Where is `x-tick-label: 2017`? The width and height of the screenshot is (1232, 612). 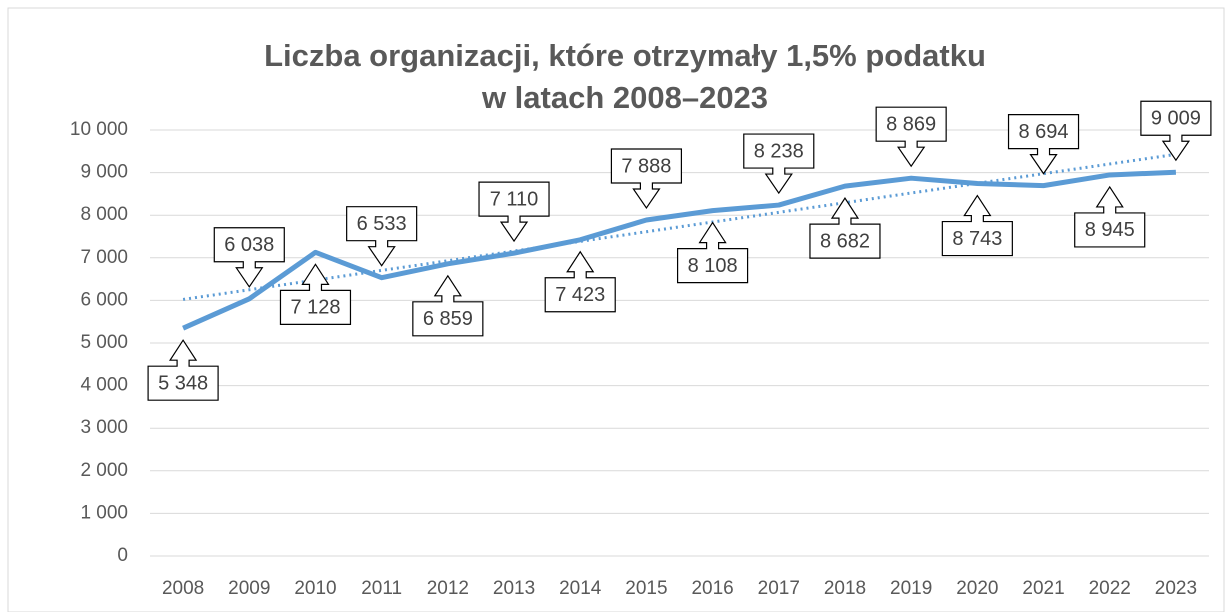
x-tick-label: 2017 is located at coordinates (779, 588).